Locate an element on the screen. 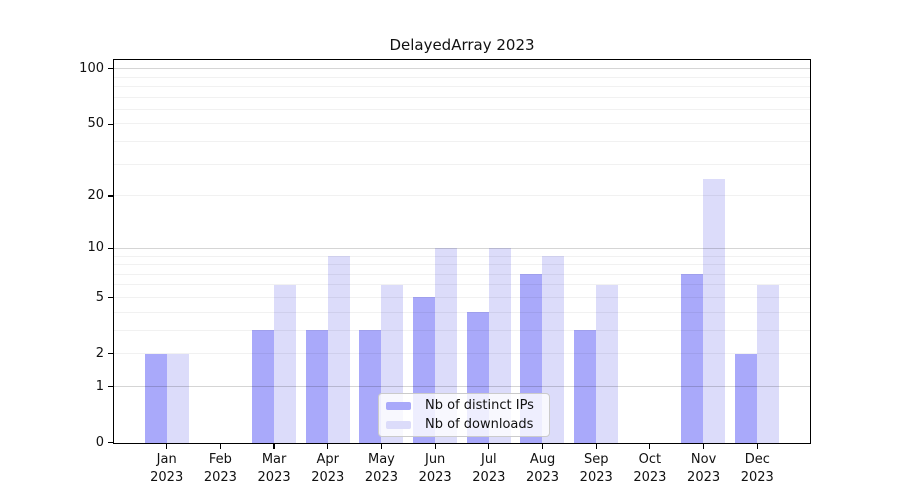 The image size is (900, 500). legend-entry-downloads: Nb of downloads is located at coordinates (464, 424).